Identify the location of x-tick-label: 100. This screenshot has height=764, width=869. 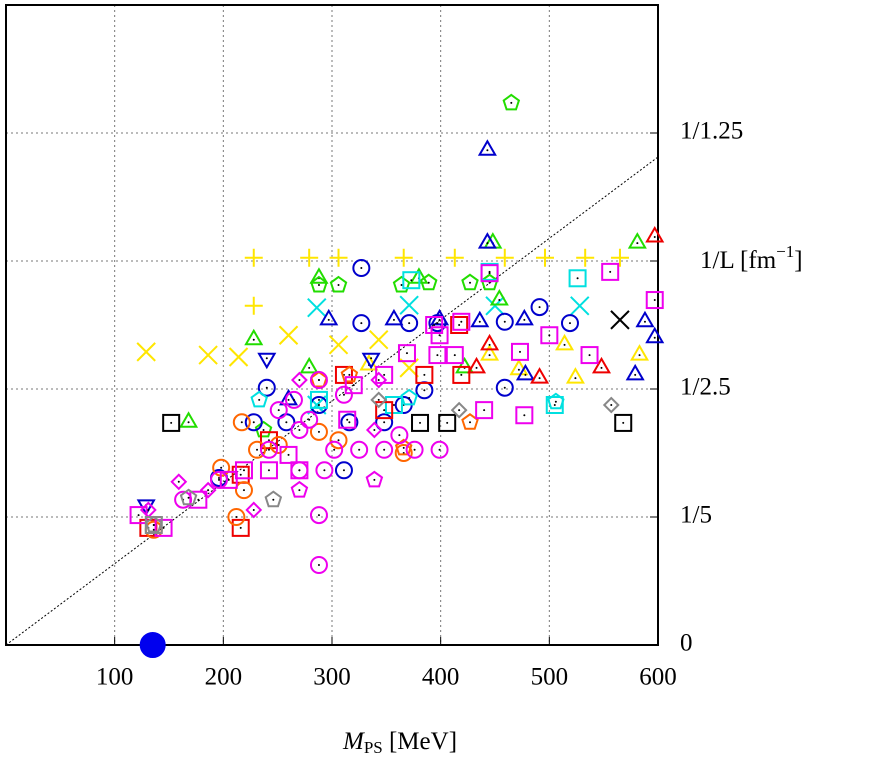
(115, 677).